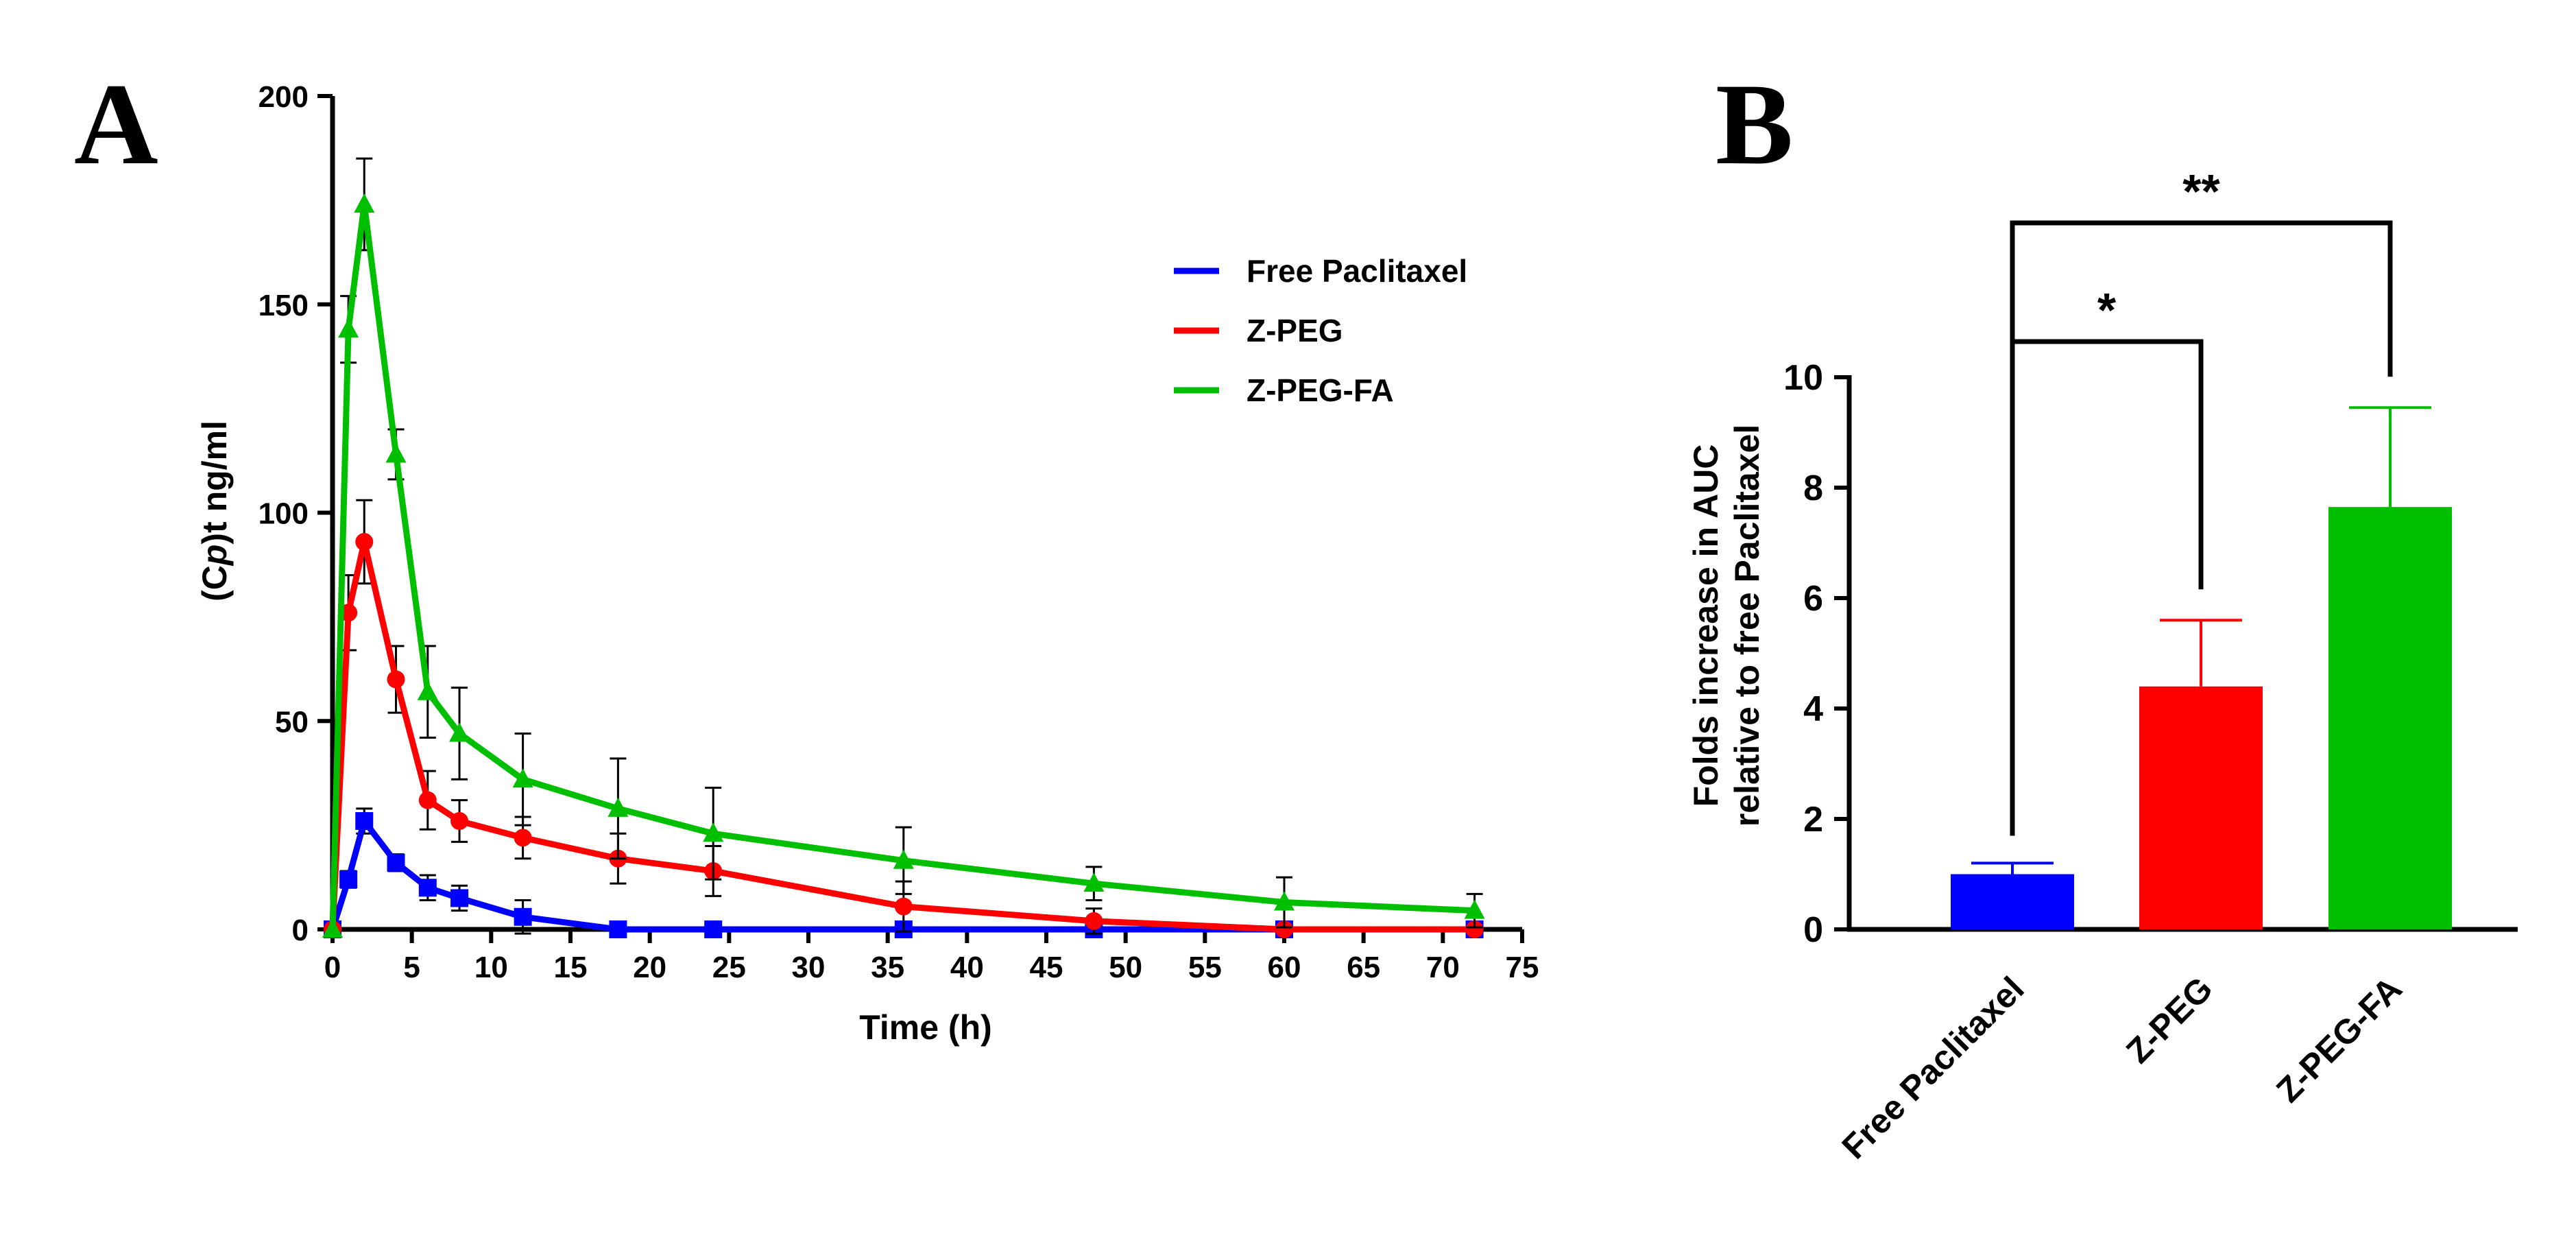 This screenshot has width=2576, height=1249. Describe the element at coordinates (650, 967) in the screenshot. I see `x-tick-label: 20` at that location.